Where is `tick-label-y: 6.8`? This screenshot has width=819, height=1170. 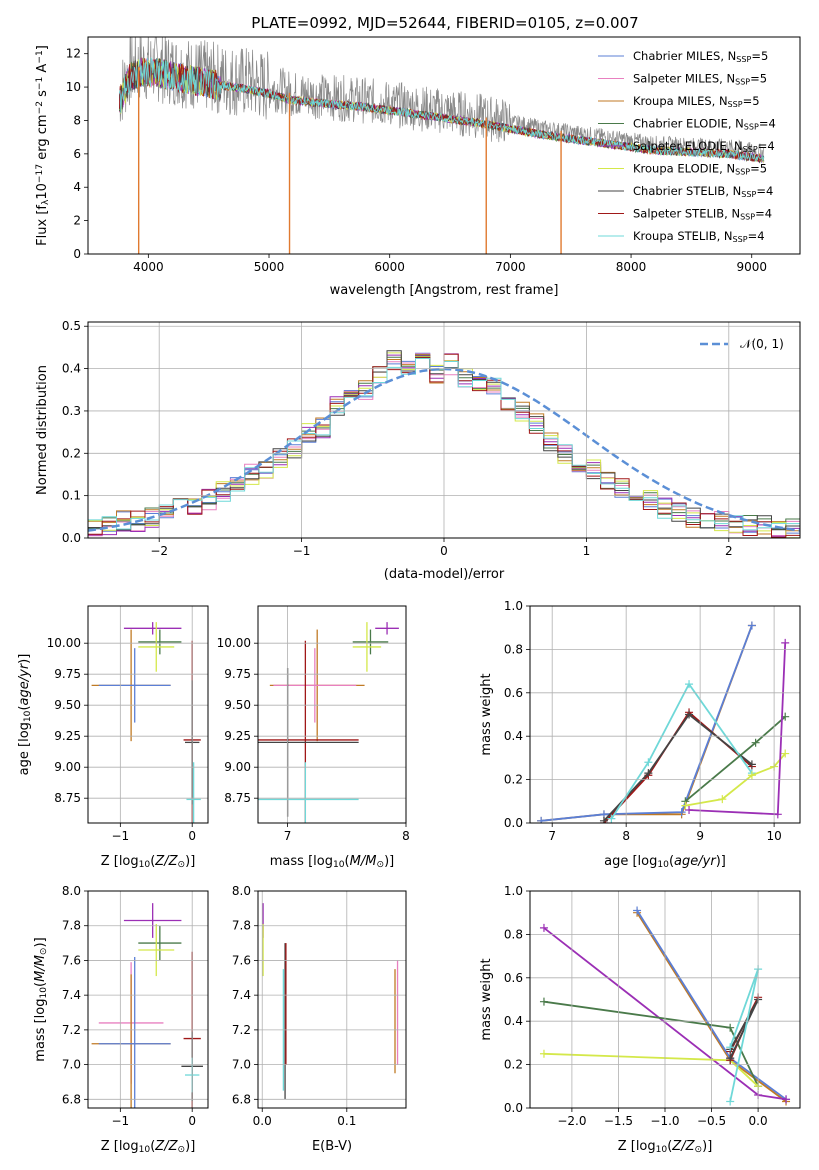 tick-label-y: 6.8 is located at coordinates (71, 1099).